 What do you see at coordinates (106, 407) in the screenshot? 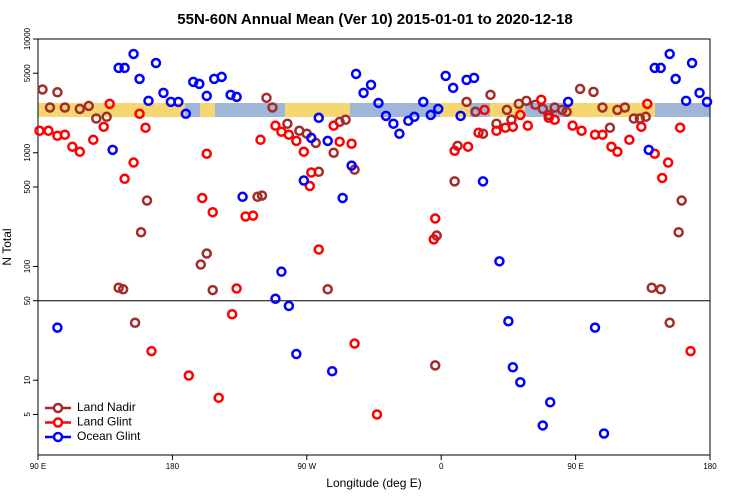
I see `legend-label: Land Nadir` at bounding box center [106, 407].